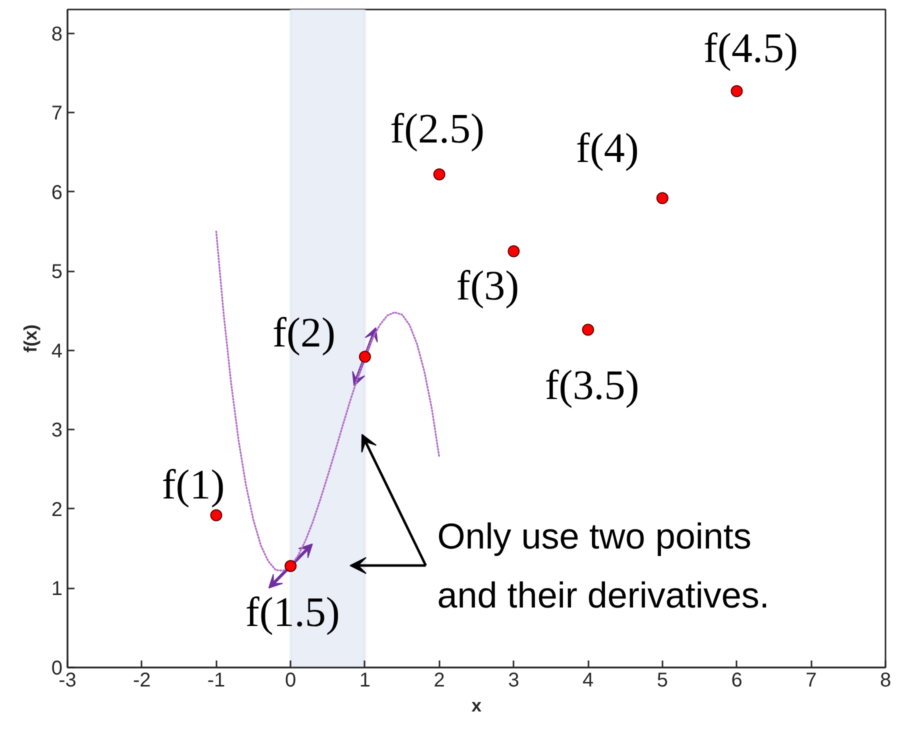  What do you see at coordinates (56, 351) in the screenshot?
I see `y-tick-label: 4` at bounding box center [56, 351].